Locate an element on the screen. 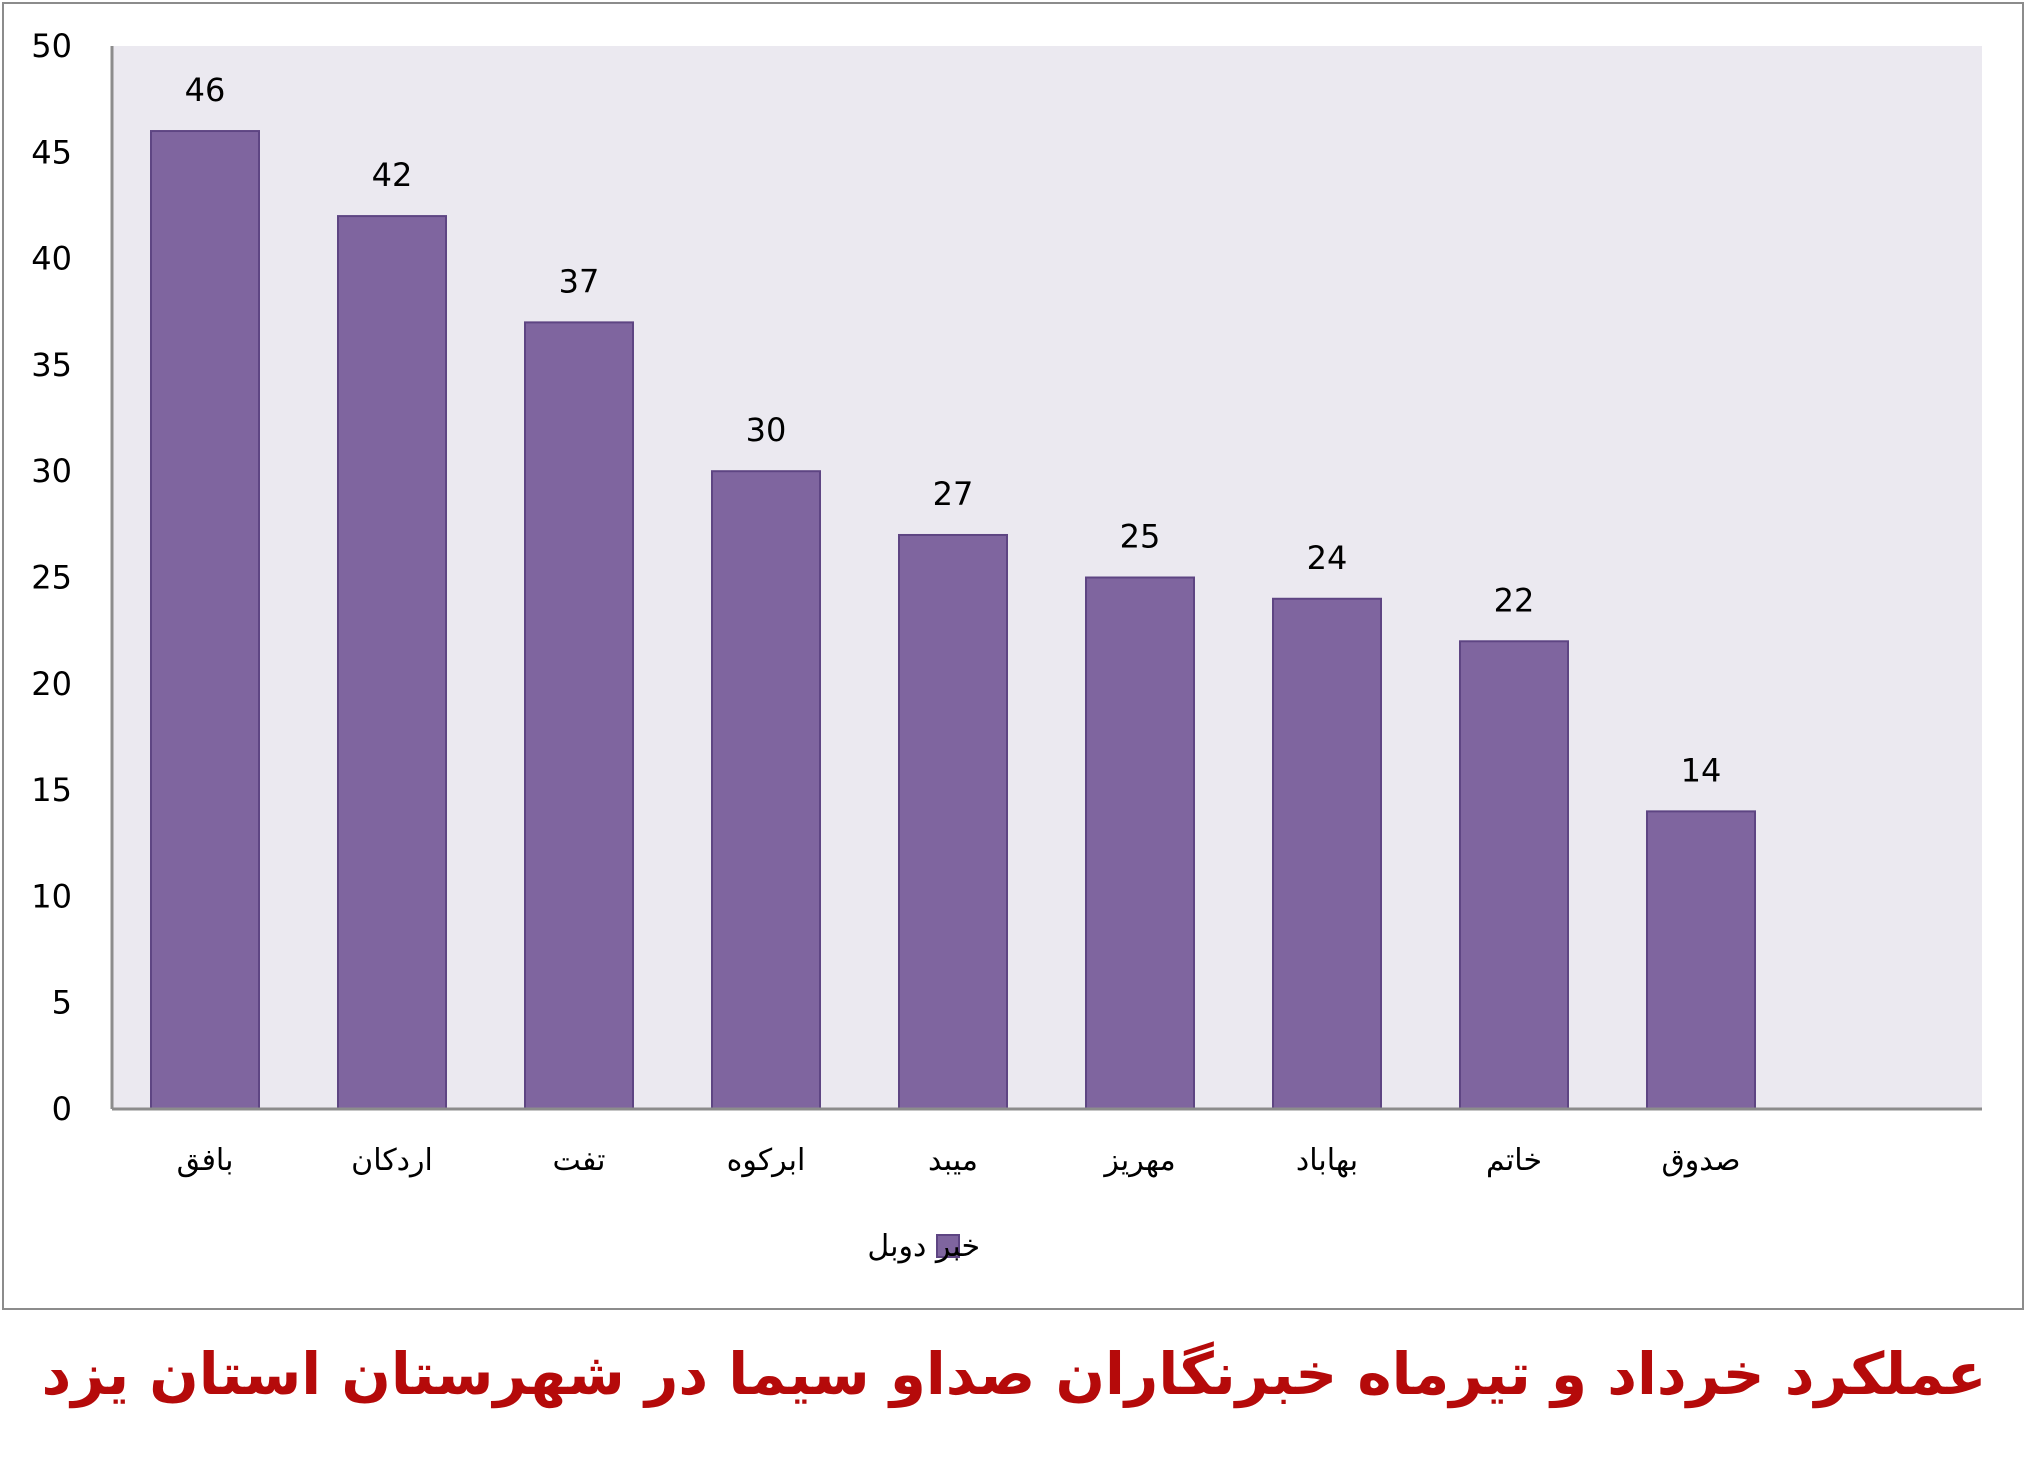 This screenshot has width=2028, height=1458. x-tick-label: میبد is located at coordinates (953, 1160).